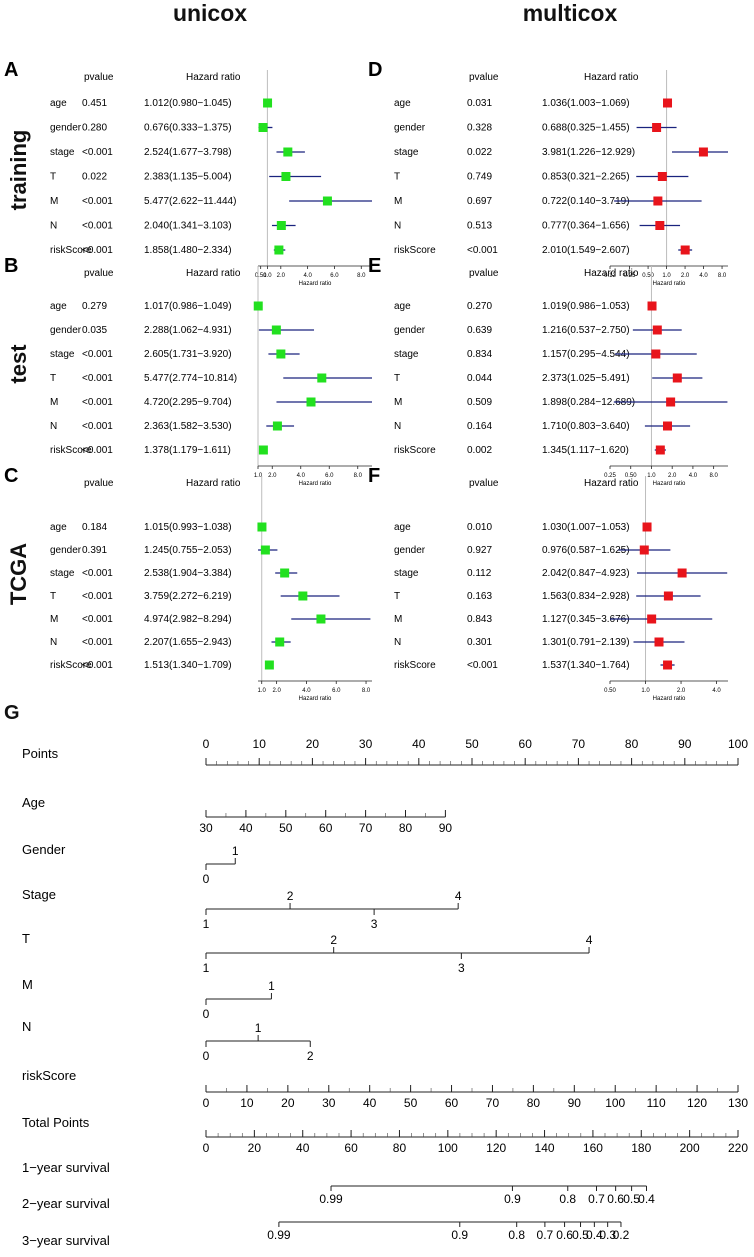 The image size is (754, 1257). What do you see at coordinates (58, 527) in the screenshot?
I see `row-label-c: age` at bounding box center [58, 527].